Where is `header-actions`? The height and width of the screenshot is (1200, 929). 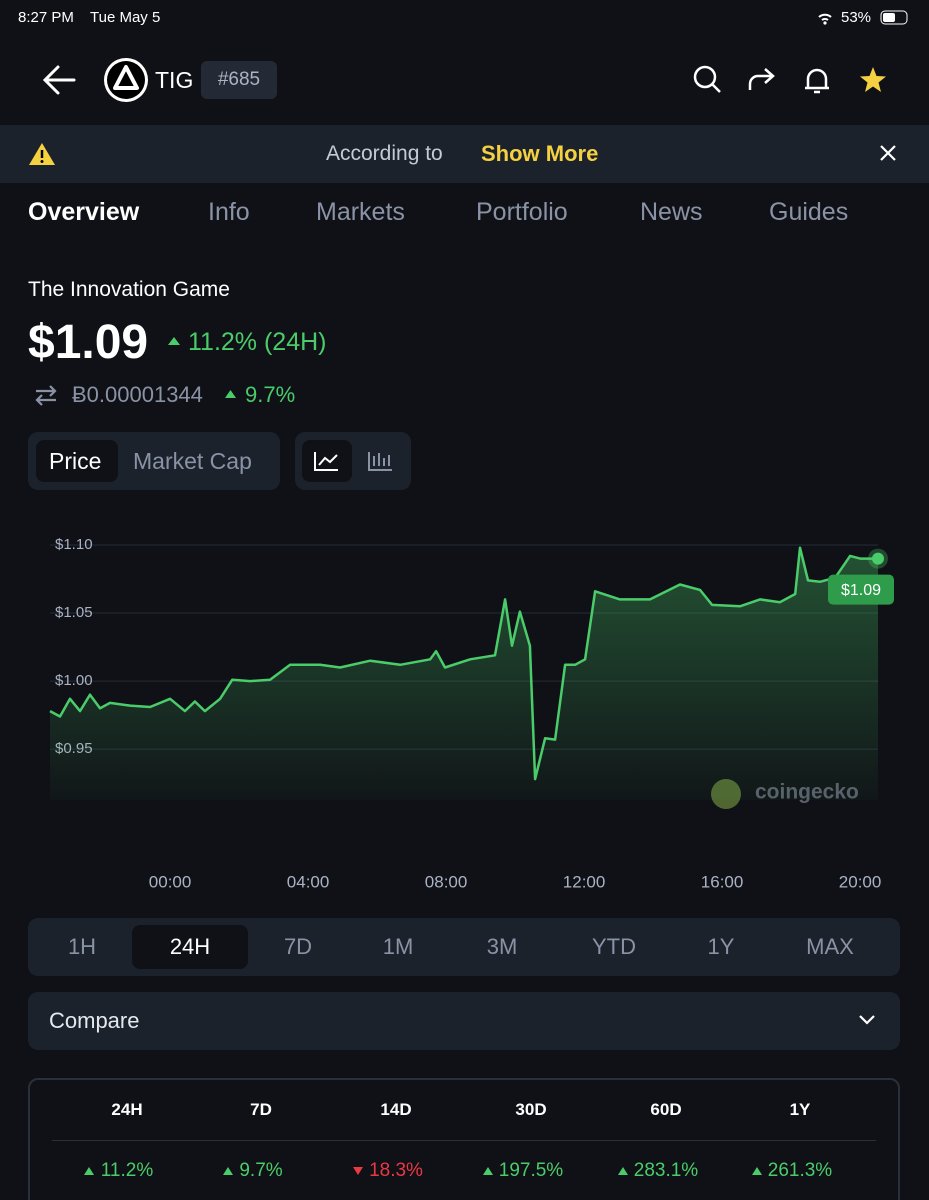
header-actions is located at coordinates (789, 79).